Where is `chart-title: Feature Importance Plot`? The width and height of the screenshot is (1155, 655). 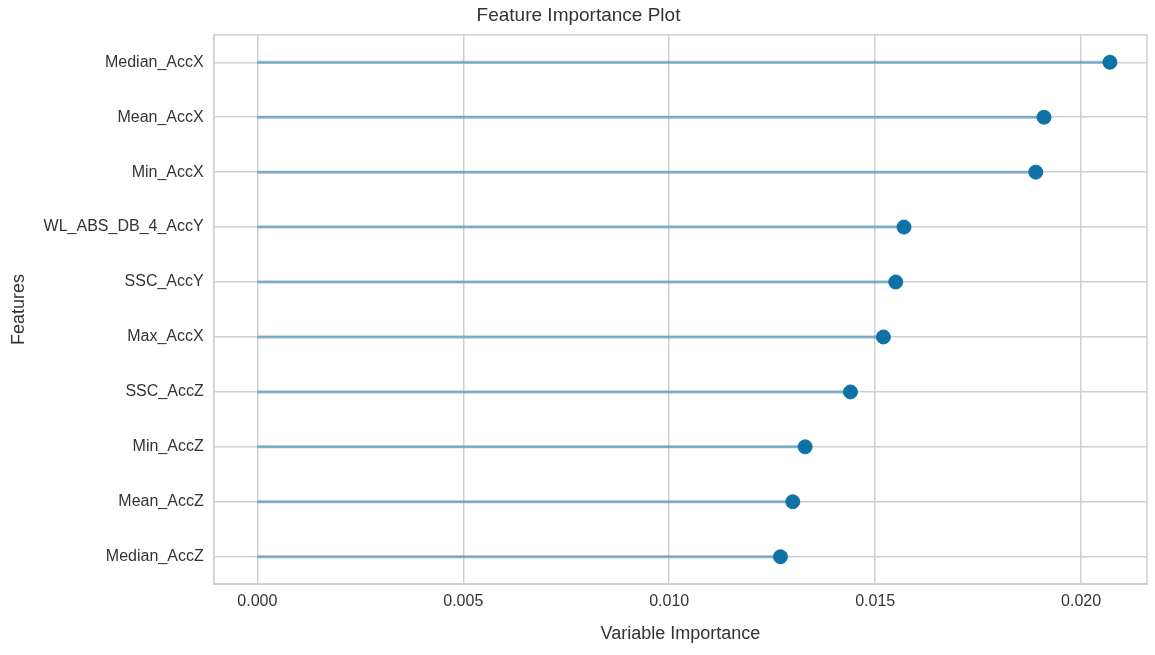
chart-title: Feature Importance Plot is located at coordinates (579, 14).